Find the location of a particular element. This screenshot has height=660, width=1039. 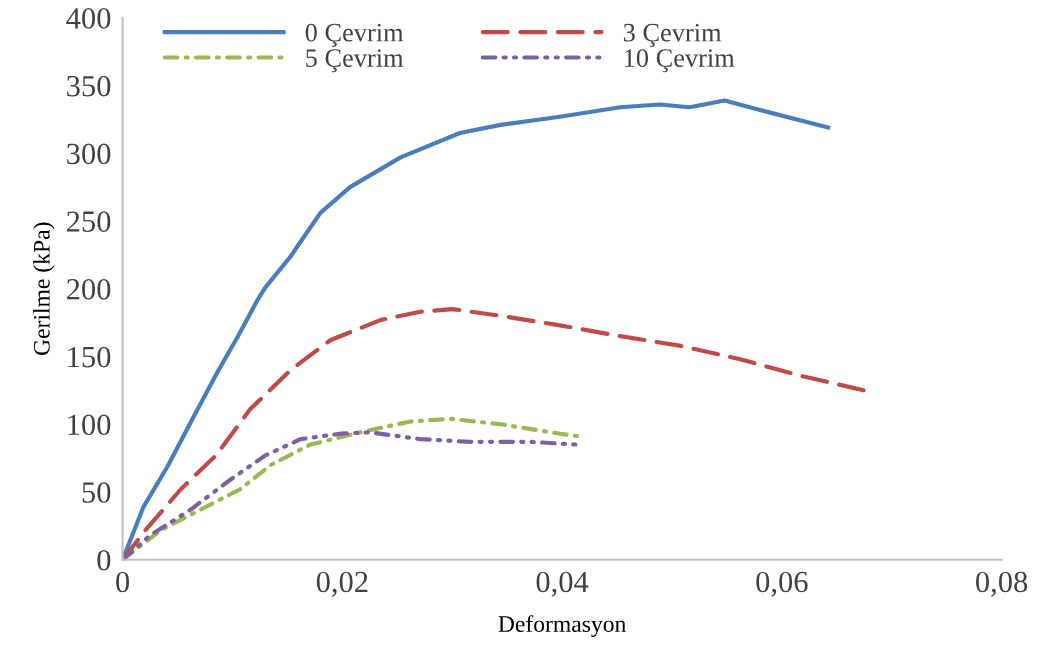

y-tick-label: 150 is located at coordinates (89, 357).